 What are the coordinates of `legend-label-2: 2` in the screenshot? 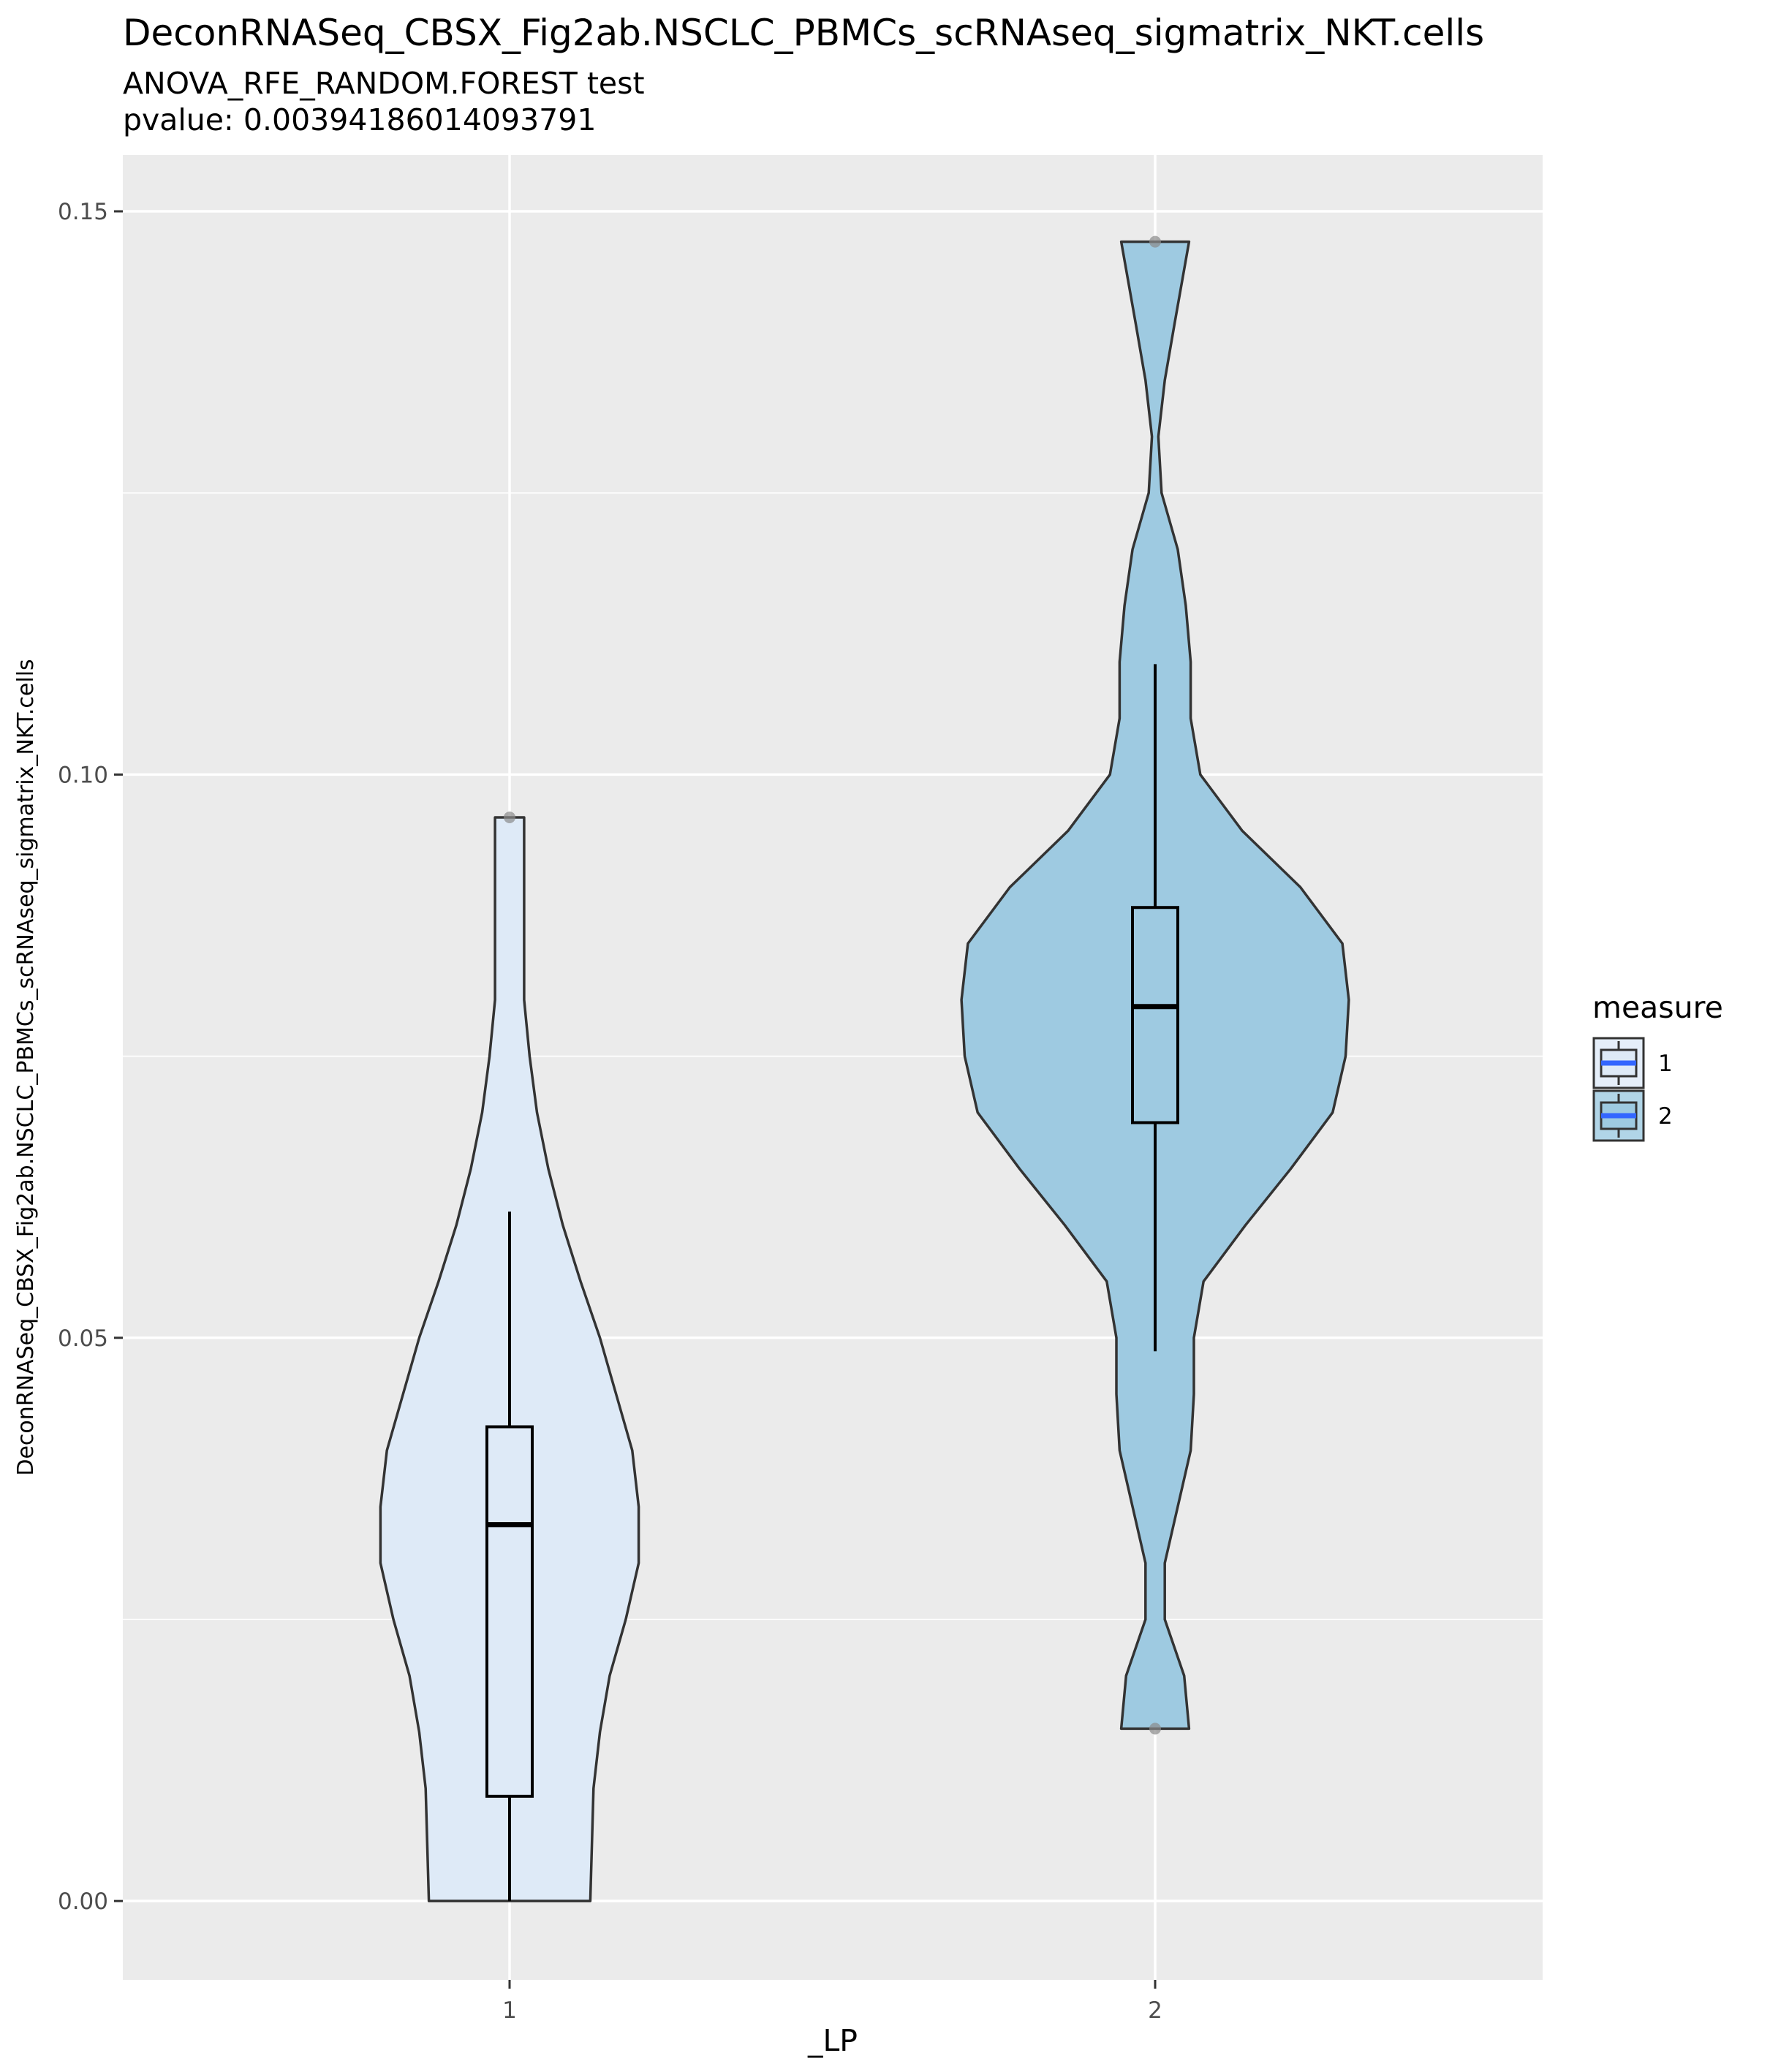 It's located at (1665, 1116).